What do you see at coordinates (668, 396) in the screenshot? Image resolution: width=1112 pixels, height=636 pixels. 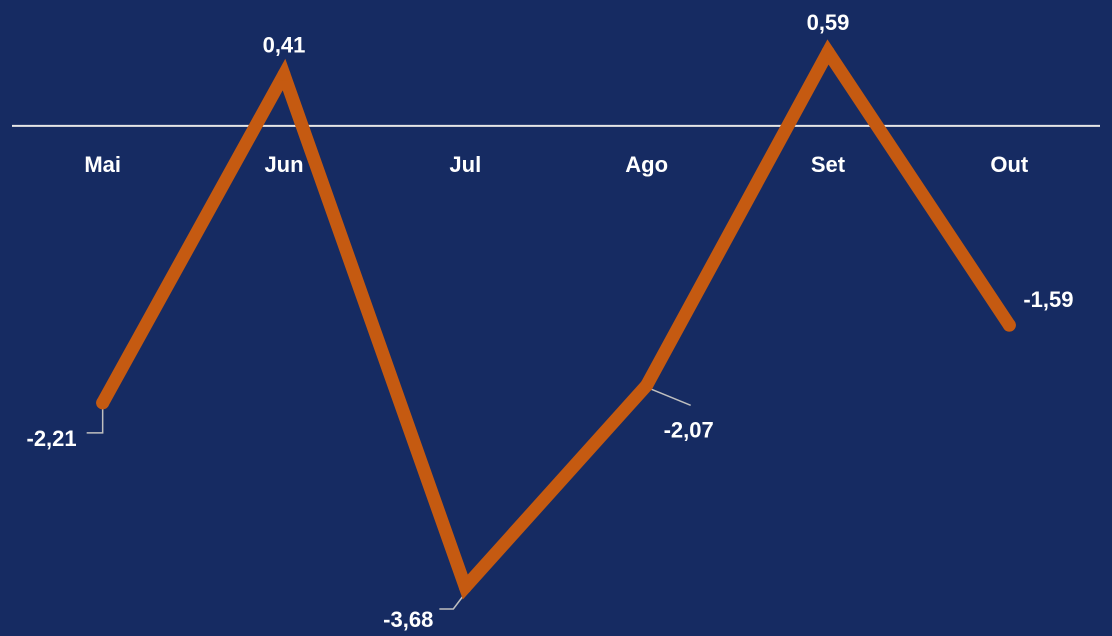 I see `leader-line-ago` at bounding box center [668, 396].